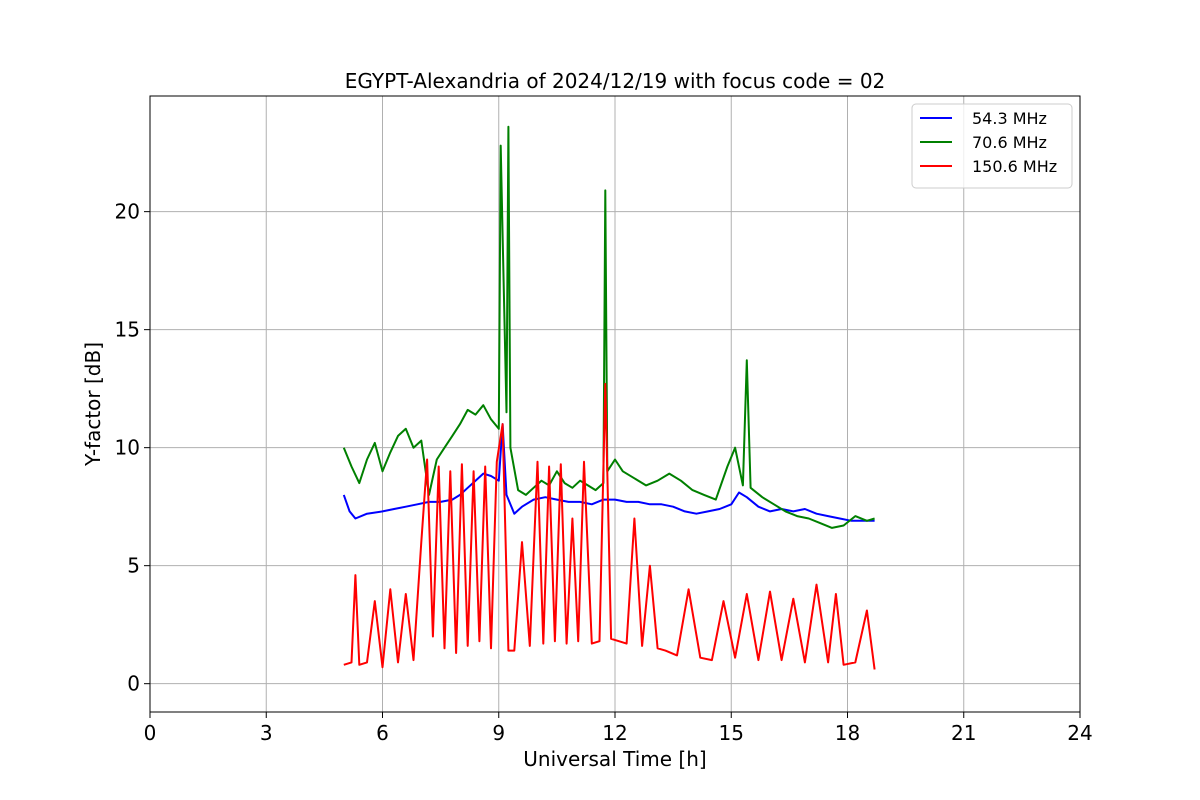 The image size is (1200, 800). What do you see at coordinates (1009, 142) in the screenshot?
I see `legend-label-1: 70.6 MHz` at bounding box center [1009, 142].